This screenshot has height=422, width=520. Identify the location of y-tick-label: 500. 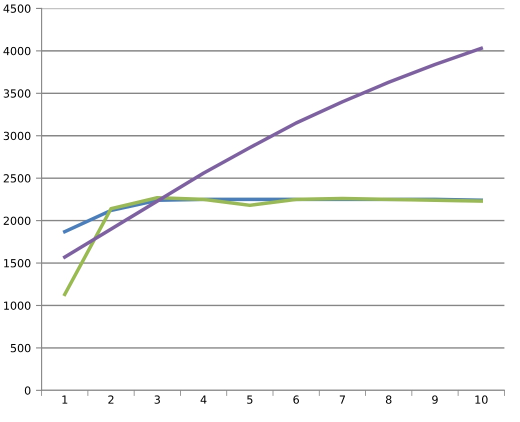
(20, 348).